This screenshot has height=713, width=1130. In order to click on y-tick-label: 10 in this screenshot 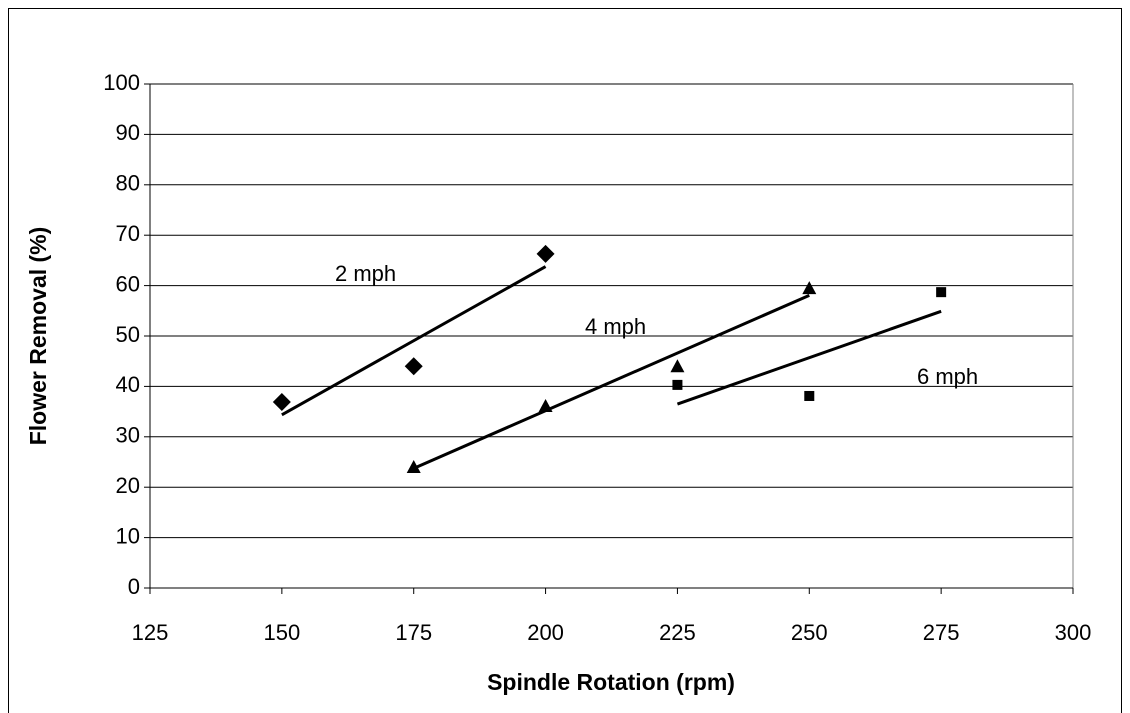, I will do `click(128, 535)`.